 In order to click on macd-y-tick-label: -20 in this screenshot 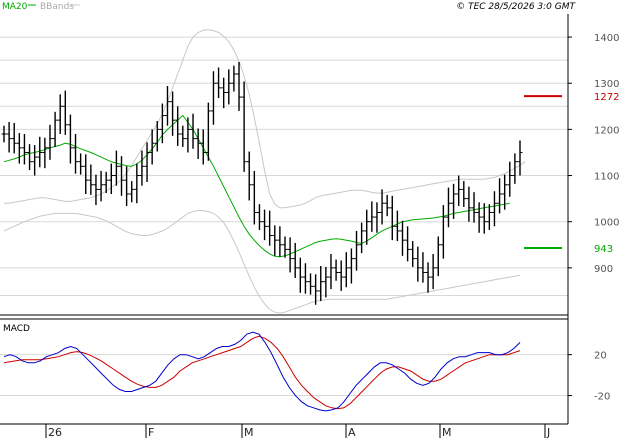, I will do `click(602, 397)`.